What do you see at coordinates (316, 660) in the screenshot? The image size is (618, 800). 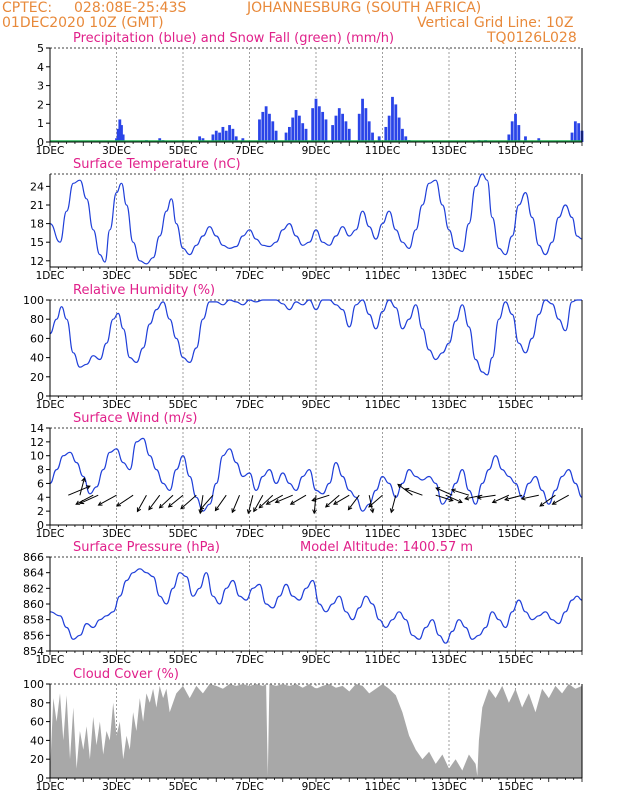 I see `x-tick-label-pressure-4: 9DEC` at bounding box center [316, 660].